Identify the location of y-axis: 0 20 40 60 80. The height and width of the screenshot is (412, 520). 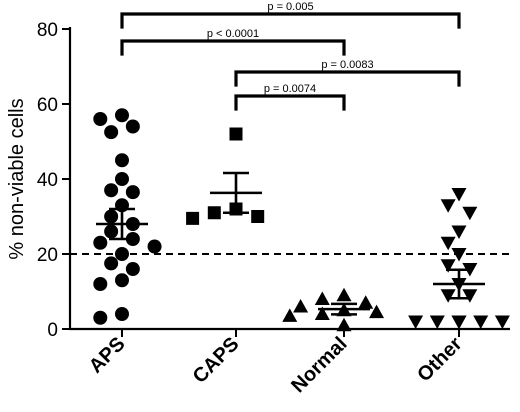
(54, 180).